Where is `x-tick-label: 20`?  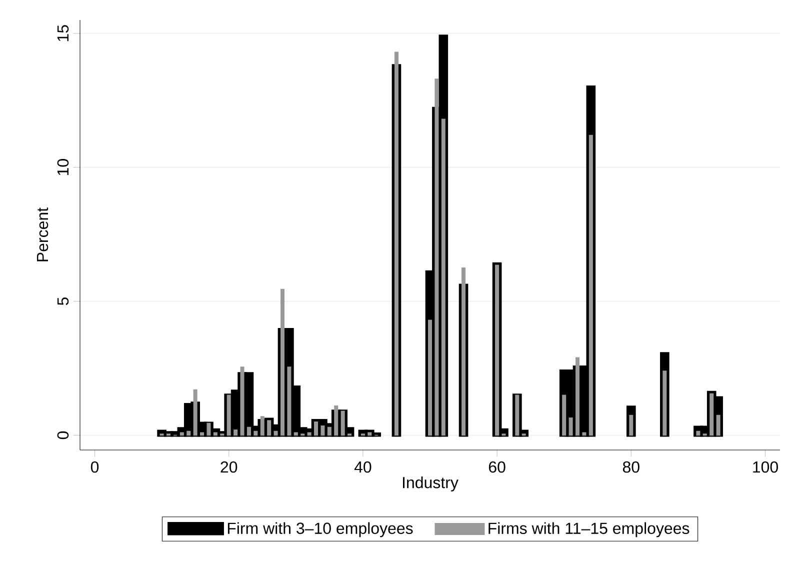
x-tick-label: 20 is located at coordinates (229, 467).